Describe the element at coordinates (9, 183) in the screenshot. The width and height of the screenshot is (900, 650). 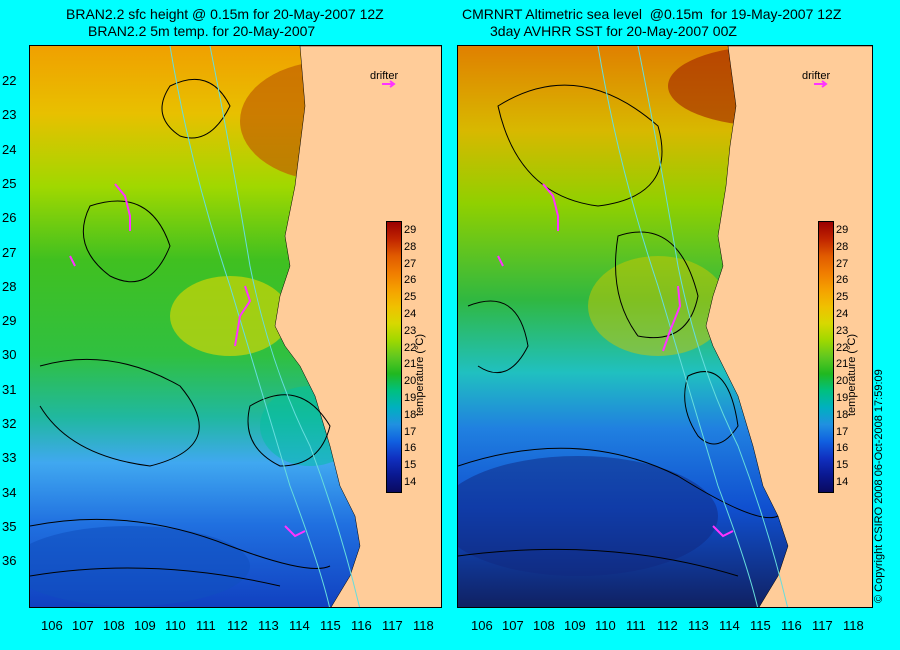
I see `latitude-tick-label: 25` at that location.